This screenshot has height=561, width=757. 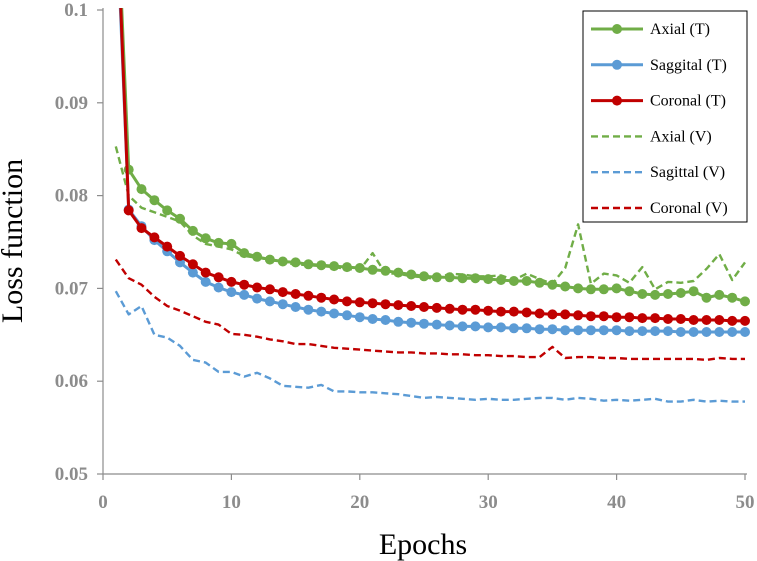 I want to click on y-tick-label: 0.05, so click(x=71, y=474).